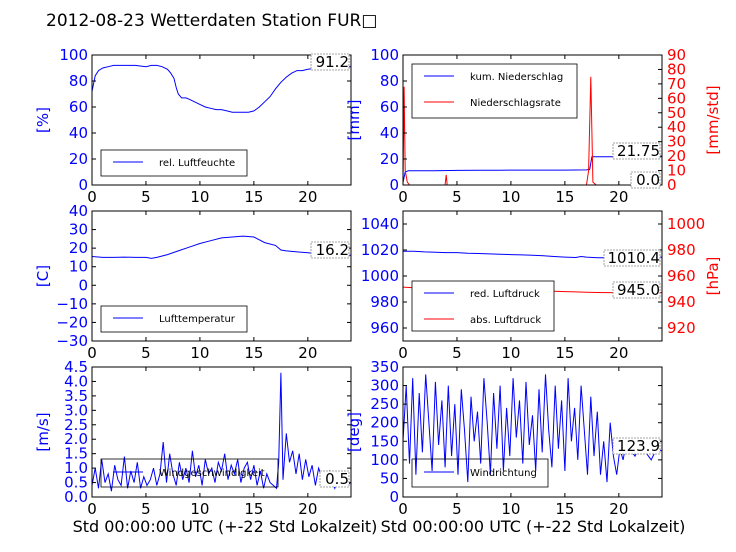 This screenshot has width=736, height=552. What do you see at coordinates (510, 197) in the screenshot?
I see `precip-xtick-label: 10` at bounding box center [510, 197].